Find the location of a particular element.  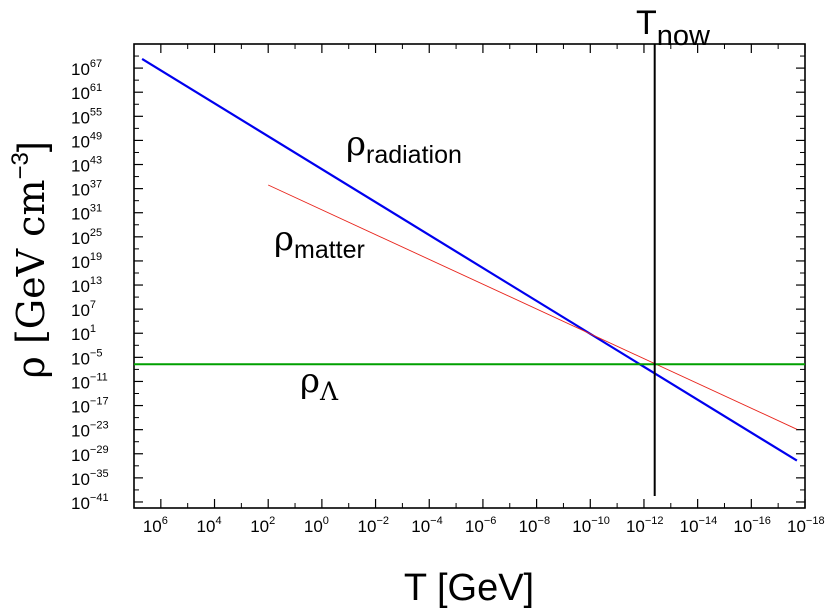

matter-label-sub: matter is located at coordinates (329, 250).